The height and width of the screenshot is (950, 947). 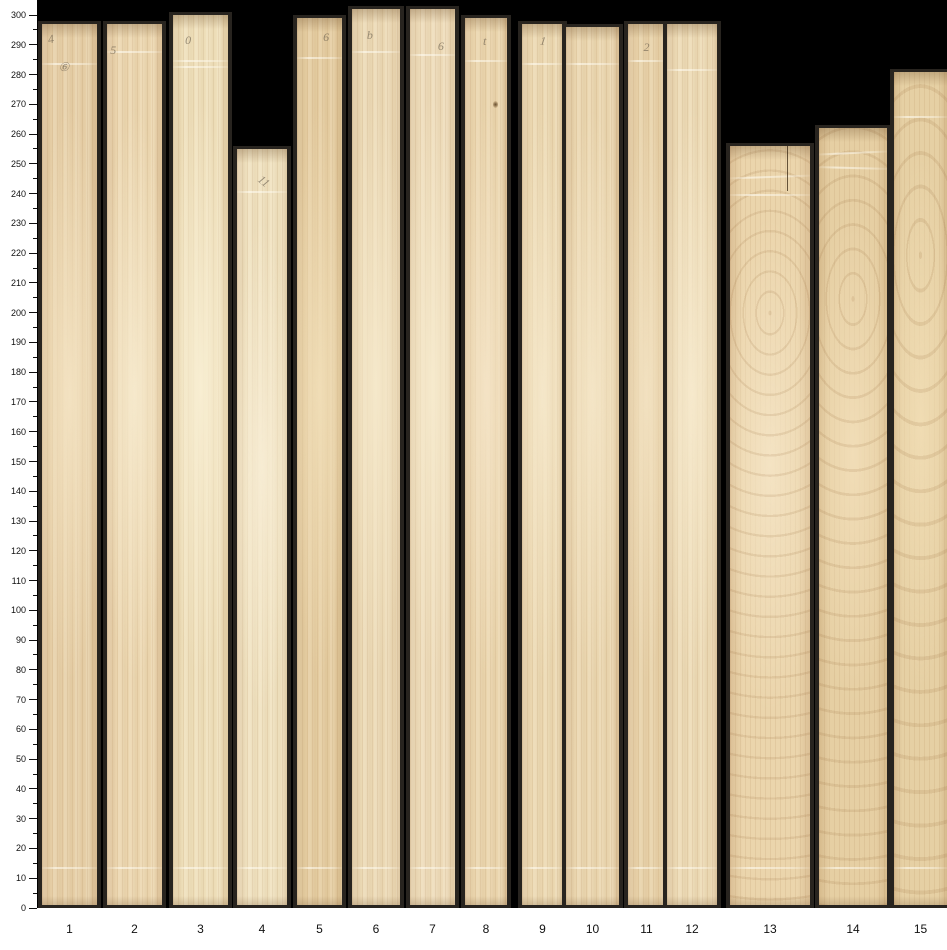 What do you see at coordinates (326, 36) in the screenshot?
I see `pencil-mark: 6` at bounding box center [326, 36].